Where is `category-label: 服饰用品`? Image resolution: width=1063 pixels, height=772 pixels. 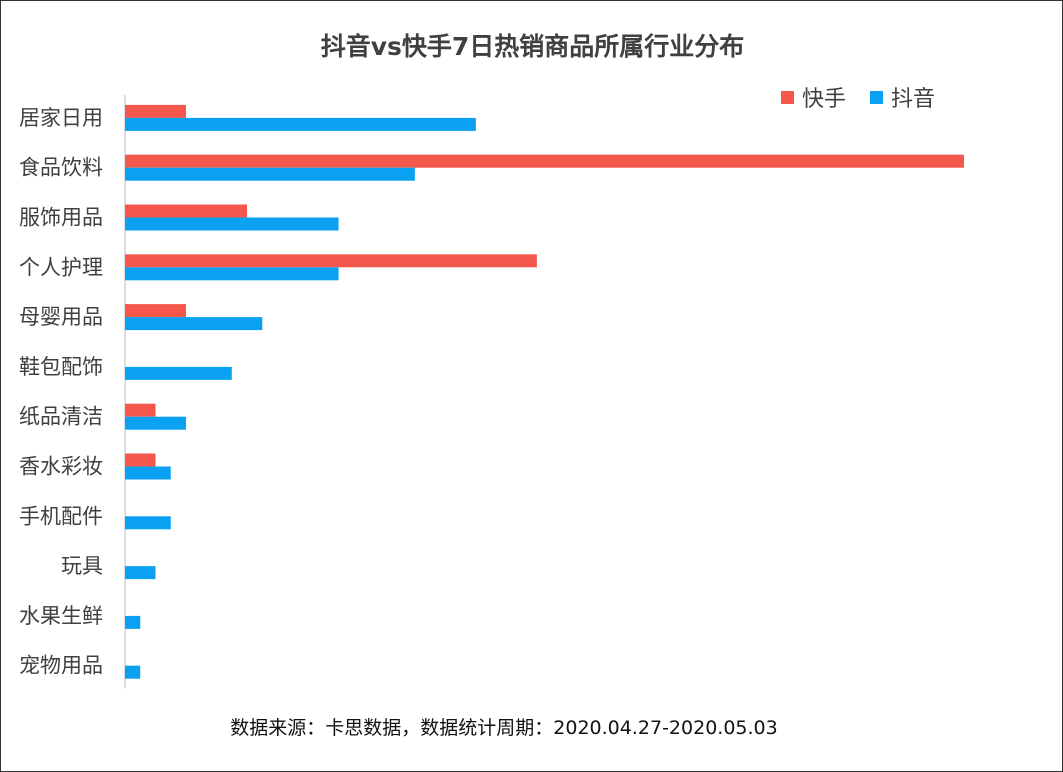
category-label: 服饰用品 is located at coordinates (61, 218).